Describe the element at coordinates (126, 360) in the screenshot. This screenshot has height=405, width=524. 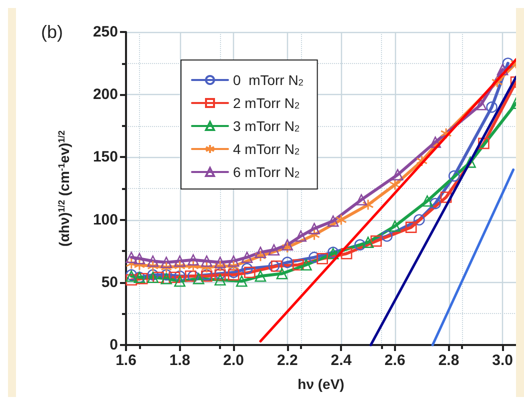
I see `x-tick-label: 1.6` at that location.